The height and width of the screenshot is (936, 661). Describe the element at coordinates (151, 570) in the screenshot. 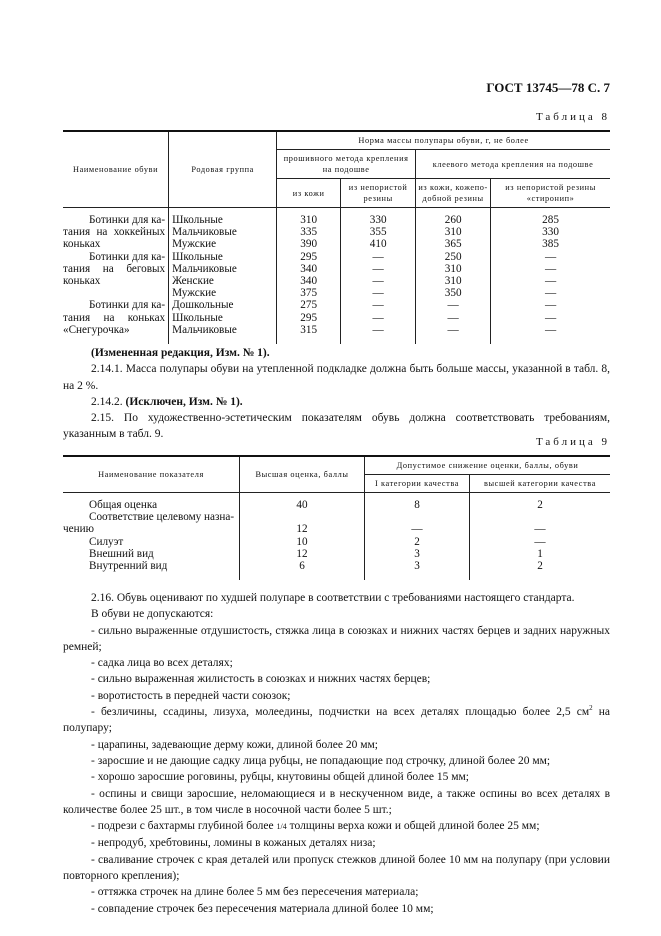

I see `indicator-name-cell: Внутренний вид` at that location.